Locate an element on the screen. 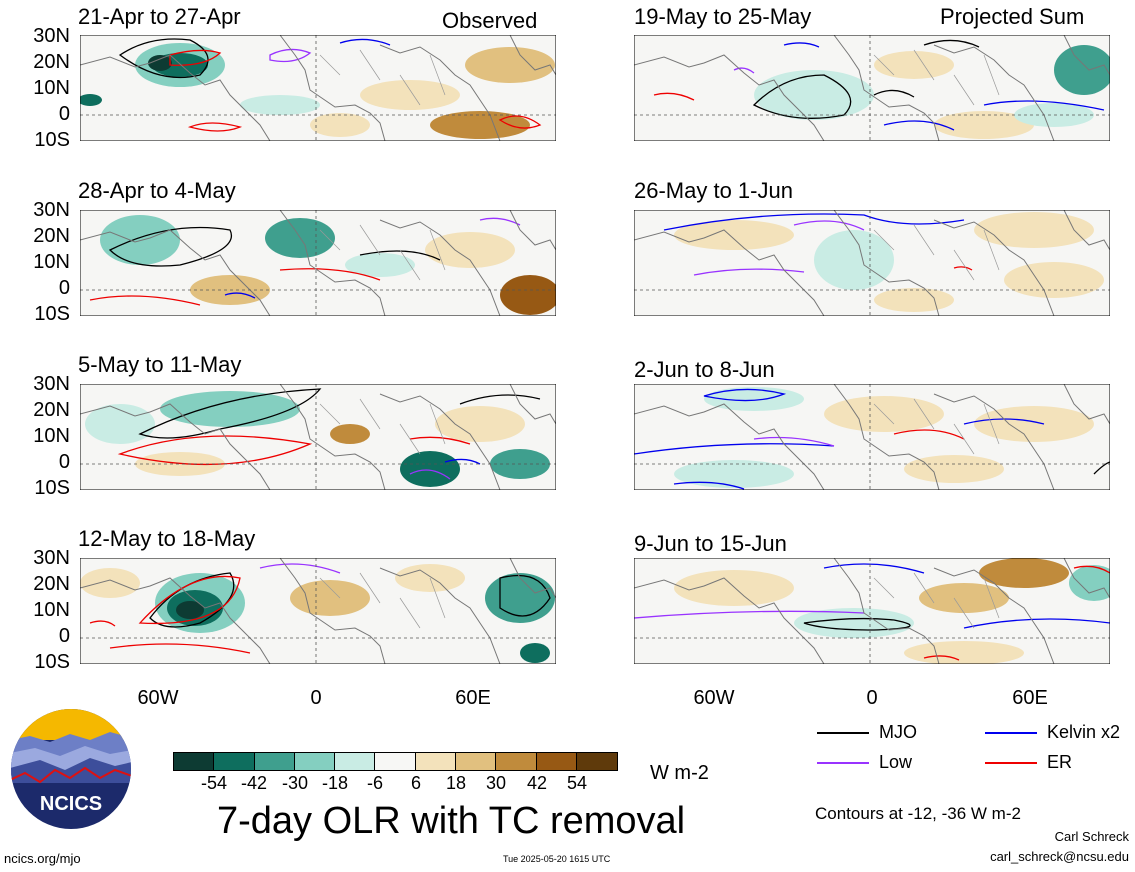 This screenshot has width=1135, height=872. lon-label-right-60w: 60W is located at coordinates (714, 698).